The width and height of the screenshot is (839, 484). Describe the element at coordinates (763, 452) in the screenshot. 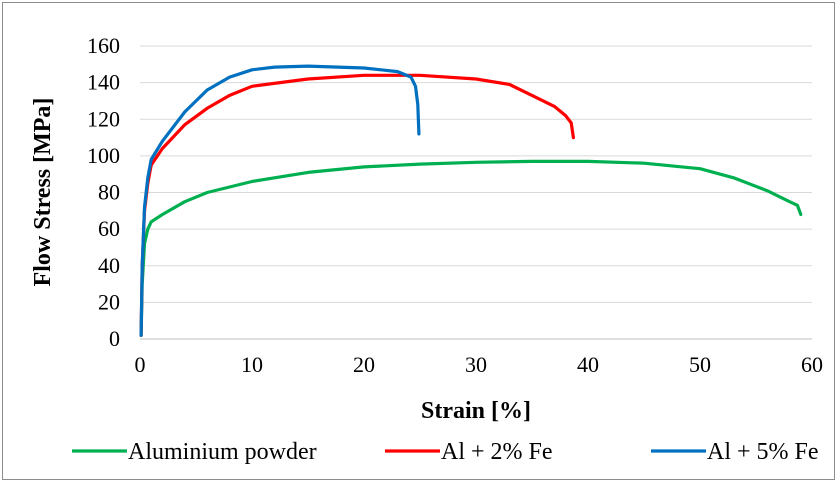

I see `legend-label: Al + 5% Fe` at that location.